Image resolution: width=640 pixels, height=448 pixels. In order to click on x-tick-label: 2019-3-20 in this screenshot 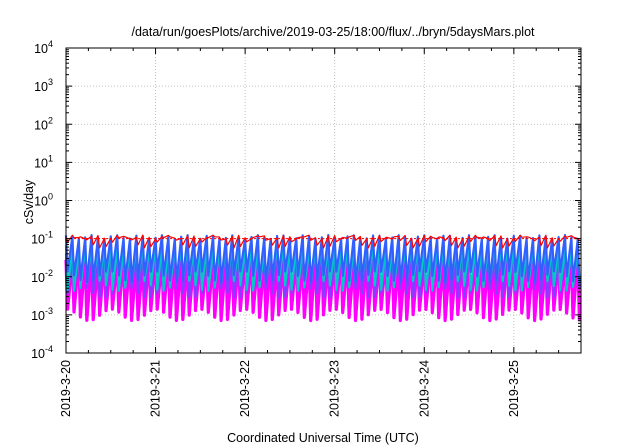, I will do `click(66, 388)`.